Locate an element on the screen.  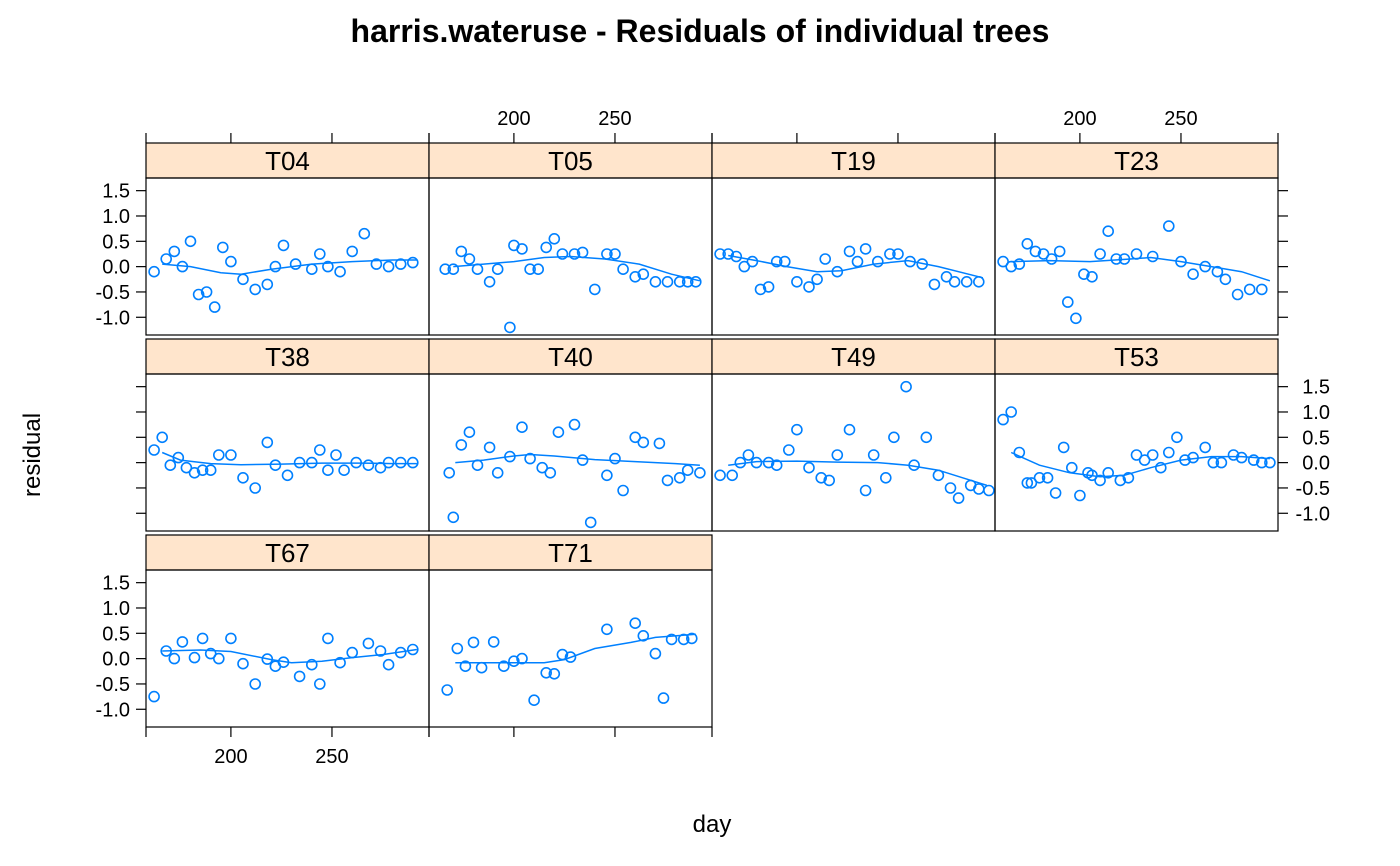
strip-label: T38 is located at coordinates (287, 357).